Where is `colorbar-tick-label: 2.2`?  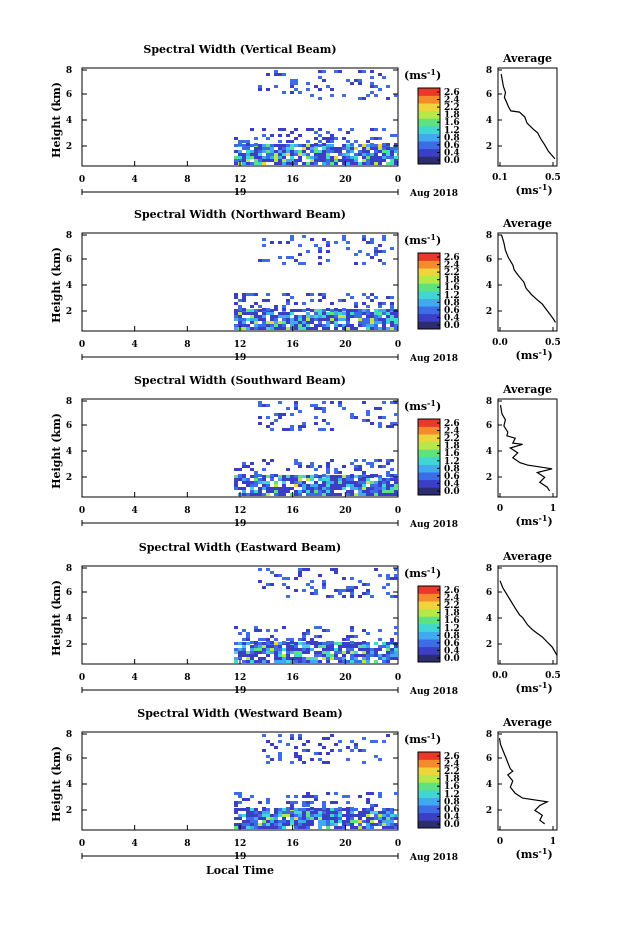
colorbar-tick-label: 2.2 is located at coordinates (452, 108).